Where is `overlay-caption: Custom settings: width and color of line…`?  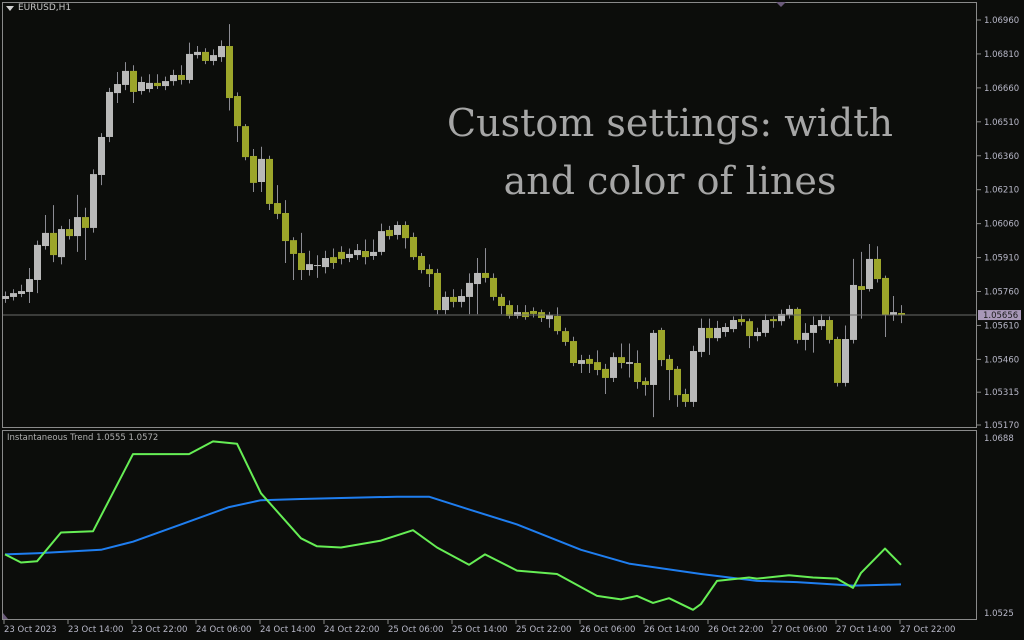 overlay-caption: Custom settings: width and color of line… is located at coordinates (670, 152).